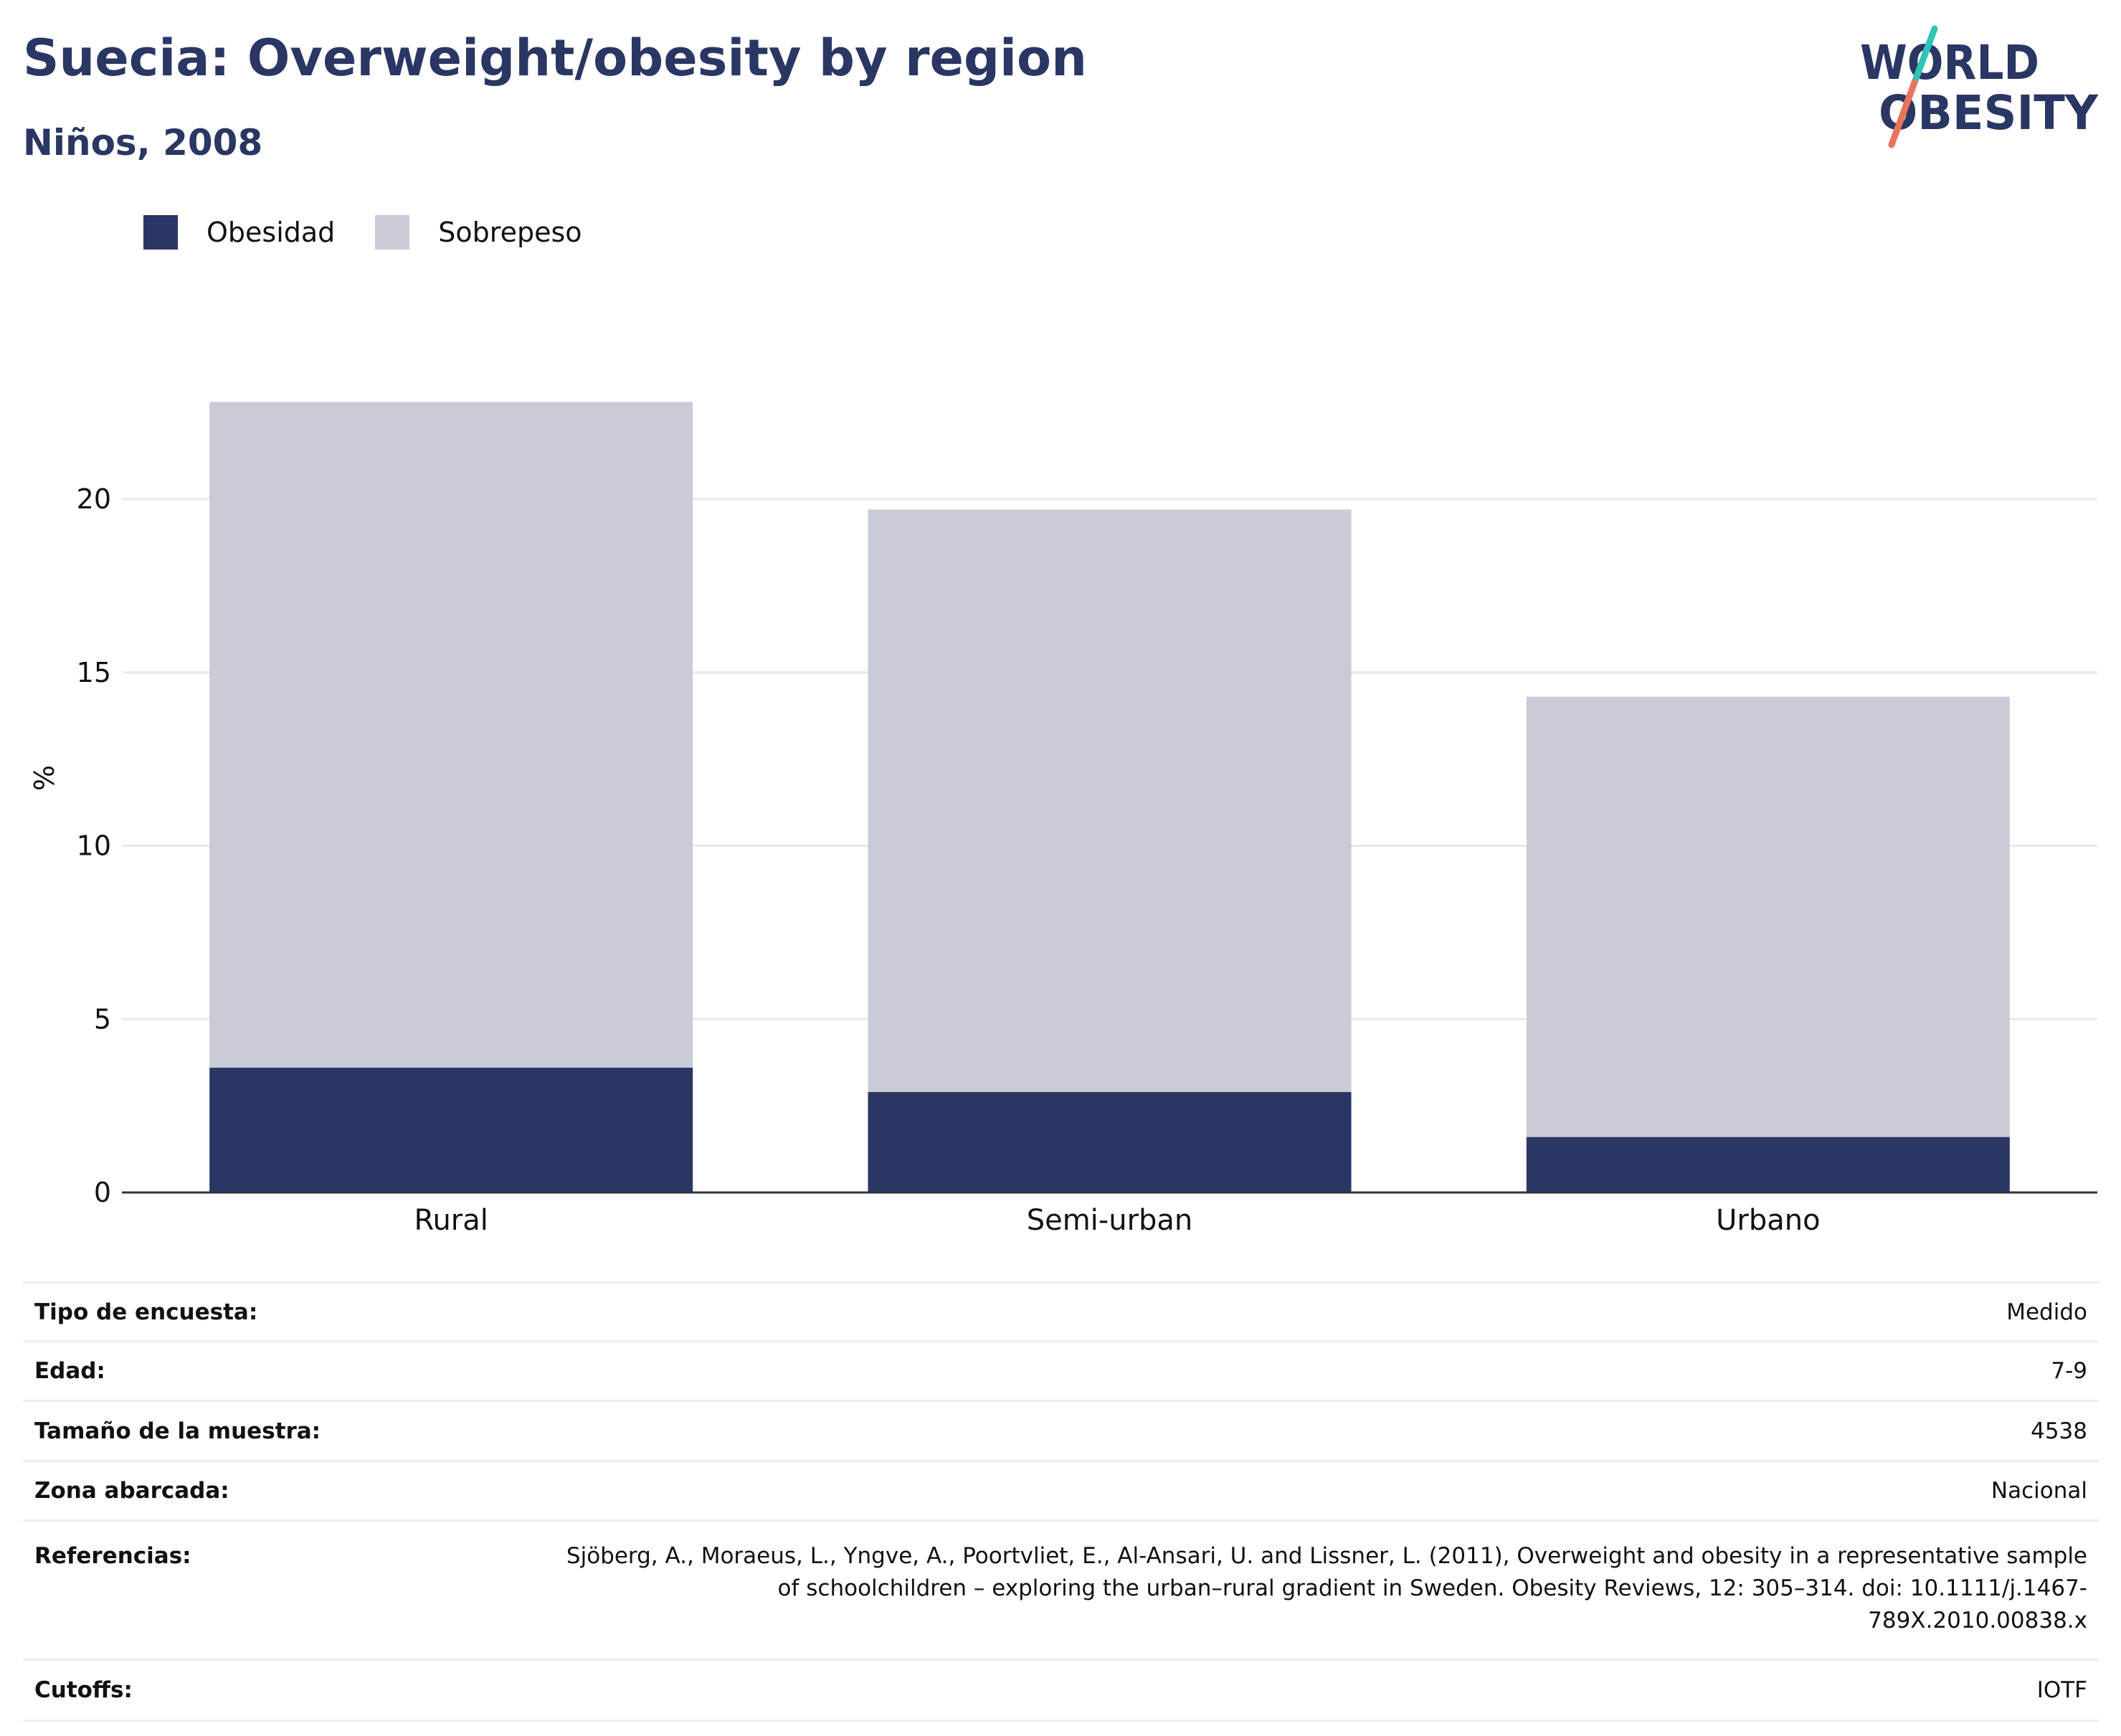 This screenshot has height=1736, width=2121. What do you see at coordinates (1323, 1690) in the screenshot?
I see `details-value: IOTF` at bounding box center [1323, 1690].